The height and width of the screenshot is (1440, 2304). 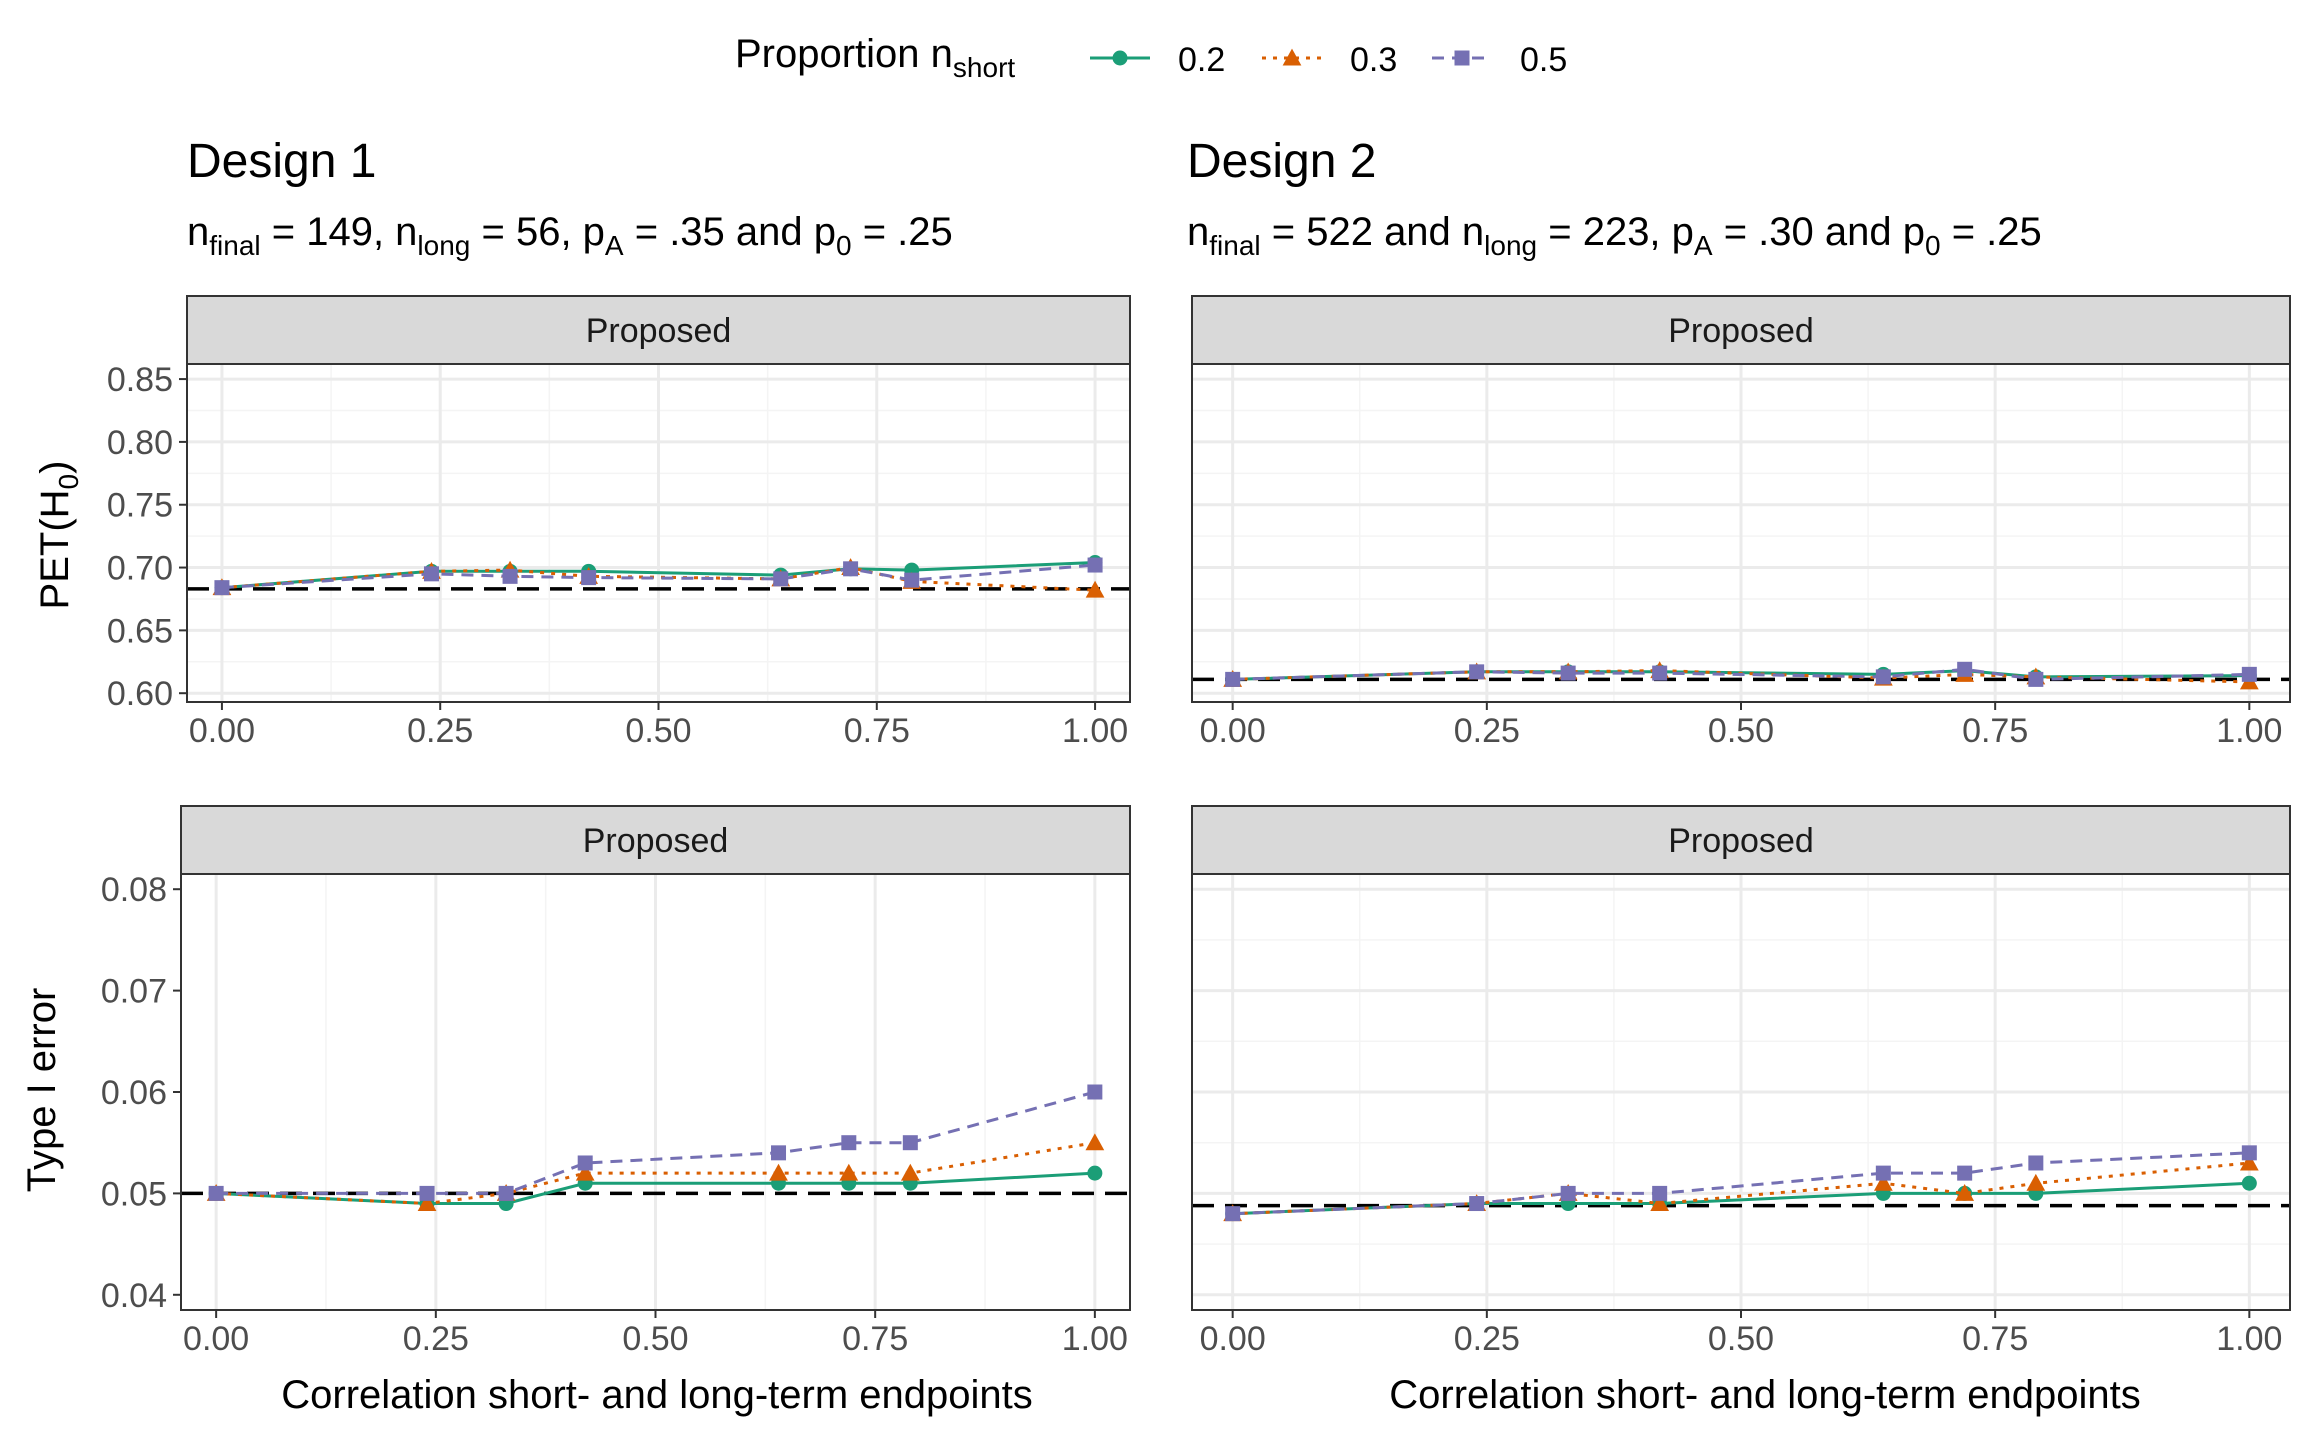 What do you see at coordinates (140, 380) in the screenshot?
I see `y-tick-label: 0.85` at bounding box center [140, 380].